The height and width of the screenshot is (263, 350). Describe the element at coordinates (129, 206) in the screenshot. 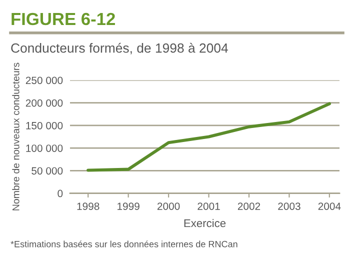

I see `x-tick-label: 1999` at that location.